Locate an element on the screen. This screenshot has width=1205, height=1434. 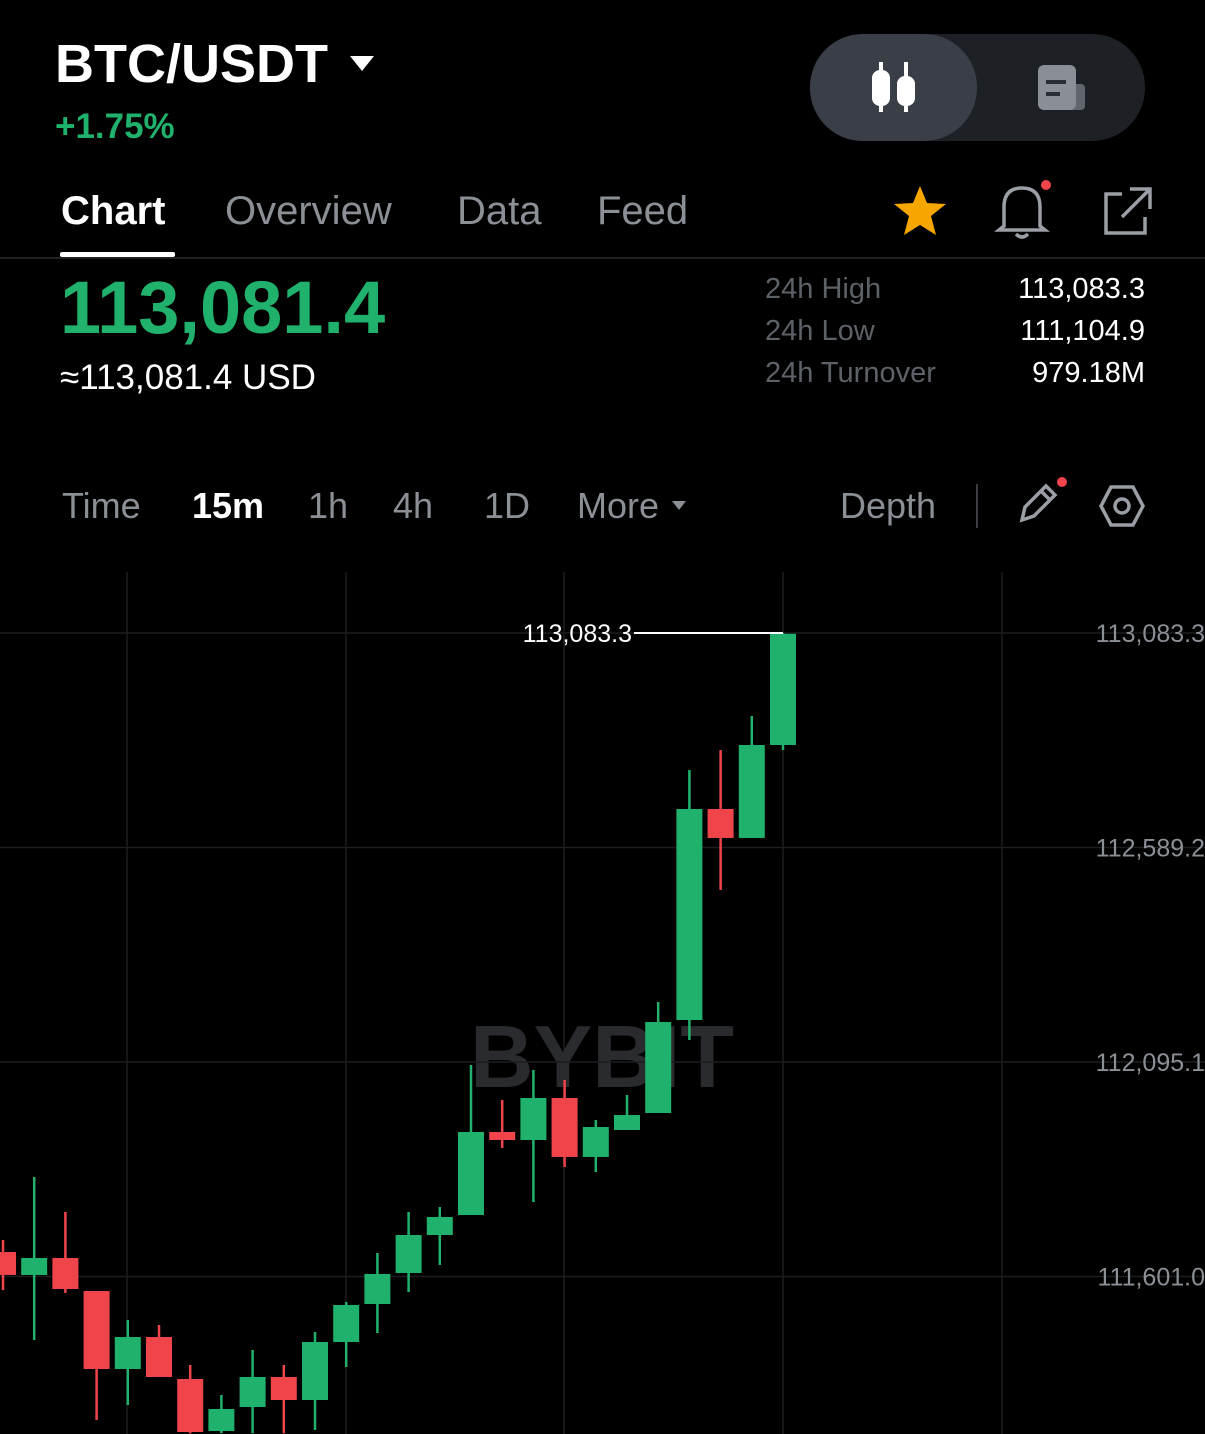
interval: 1D is located at coordinates (507, 505).